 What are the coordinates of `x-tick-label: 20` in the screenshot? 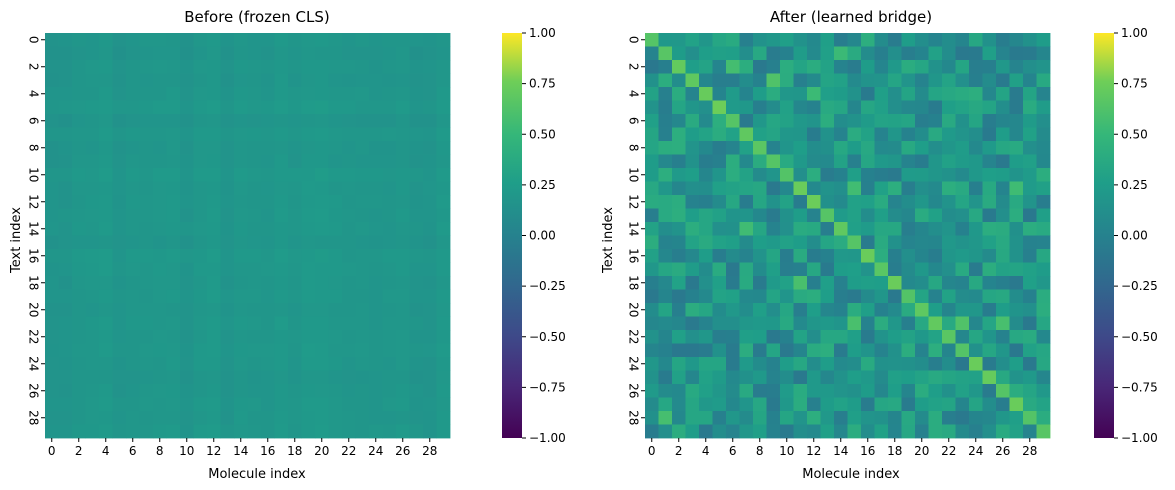 It's located at (321, 451).